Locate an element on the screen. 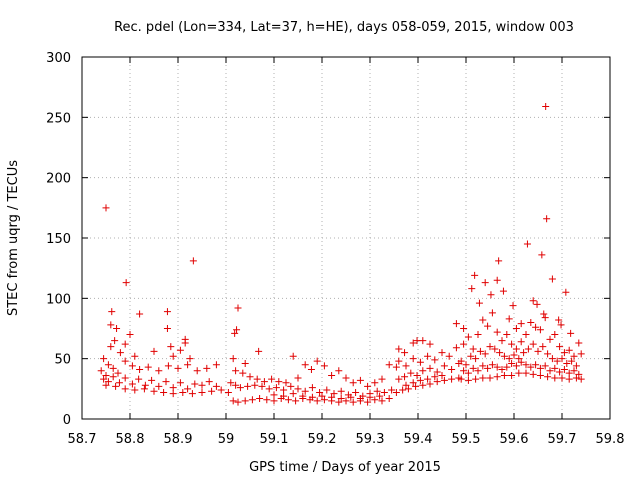 The width and height of the screenshot is (640, 480). y-tick-label: 200 is located at coordinates (58, 179).